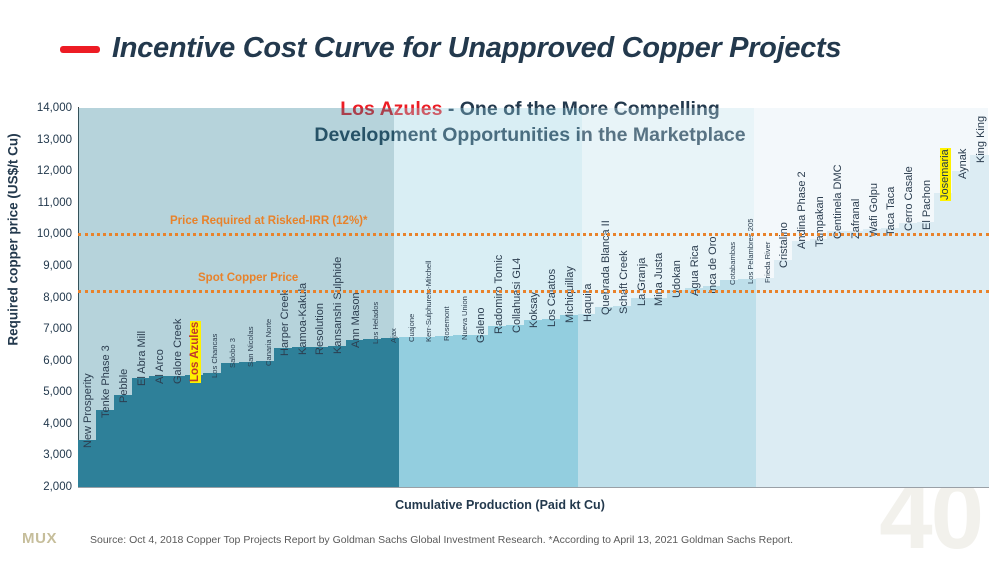 This screenshot has width=1000, height=569. I want to click on project-label: San Nicolas, so click(250, 347).